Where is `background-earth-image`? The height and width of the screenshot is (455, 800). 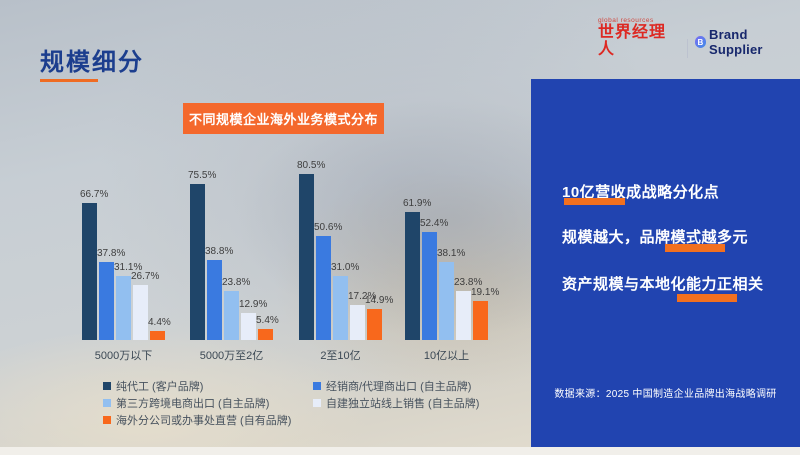 background-earth-image is located at coordinates (400, 451).